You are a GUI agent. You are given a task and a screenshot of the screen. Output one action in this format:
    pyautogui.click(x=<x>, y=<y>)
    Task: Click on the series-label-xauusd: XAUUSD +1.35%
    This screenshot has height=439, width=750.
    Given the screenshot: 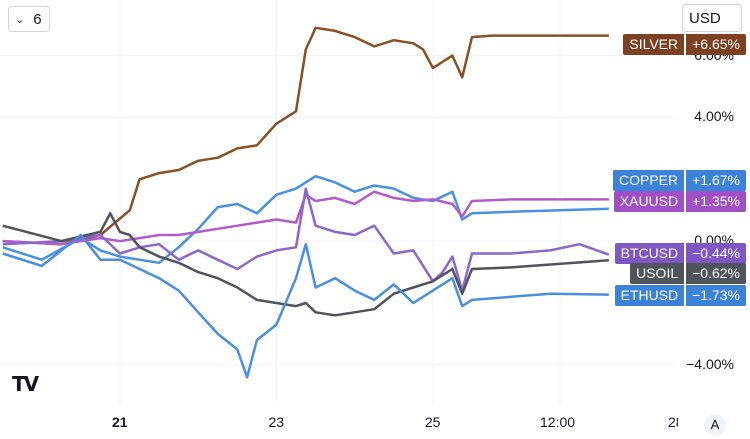 What is the action you would take?
    pyautogui.click(x=679, y=201)
    